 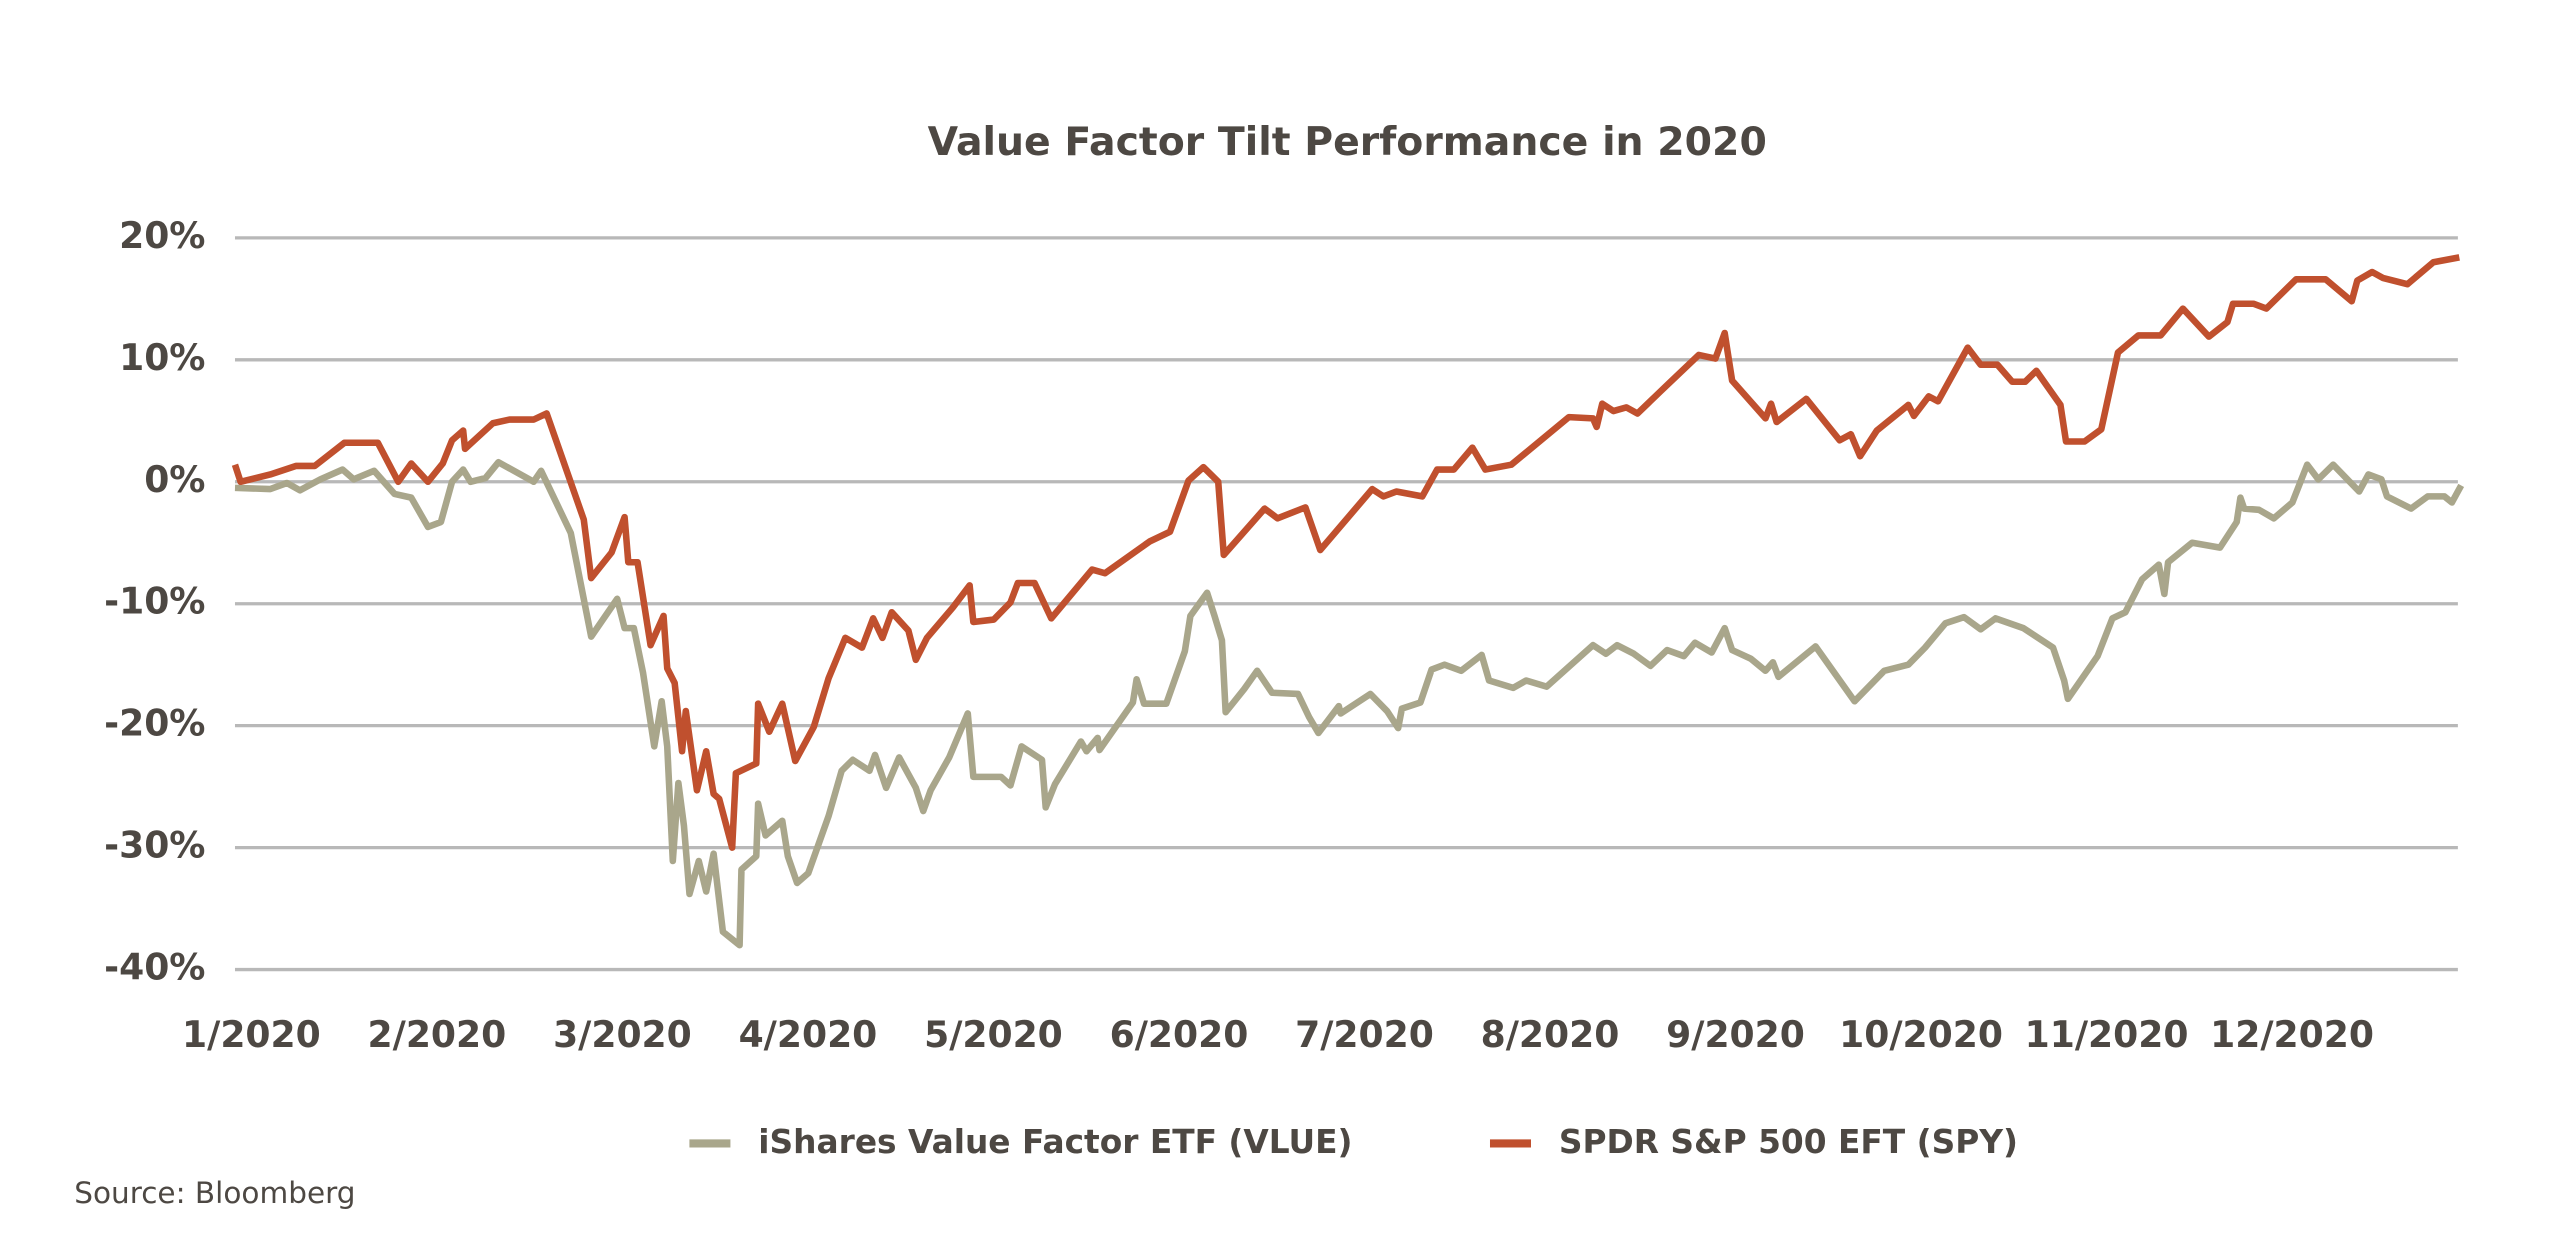 I want to click on x-tick-label: 2/2020, so click(x=437, y=1035).